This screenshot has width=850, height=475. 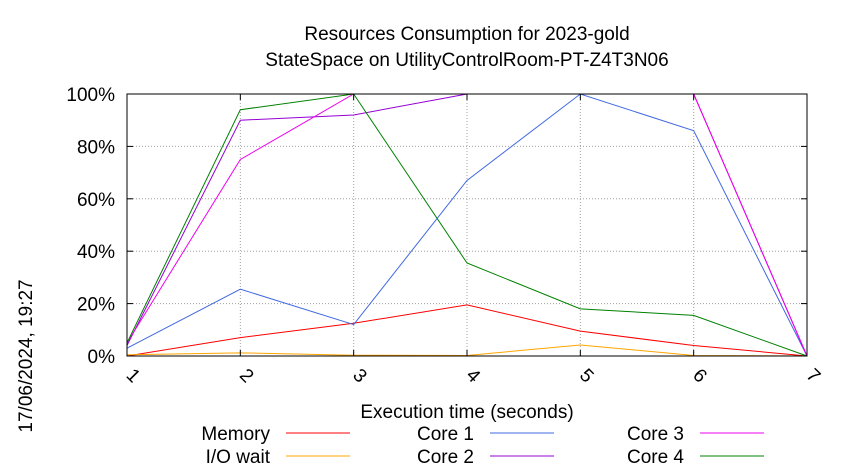 I want to click on x-tick-label: 1, so click(x=133, y=376).